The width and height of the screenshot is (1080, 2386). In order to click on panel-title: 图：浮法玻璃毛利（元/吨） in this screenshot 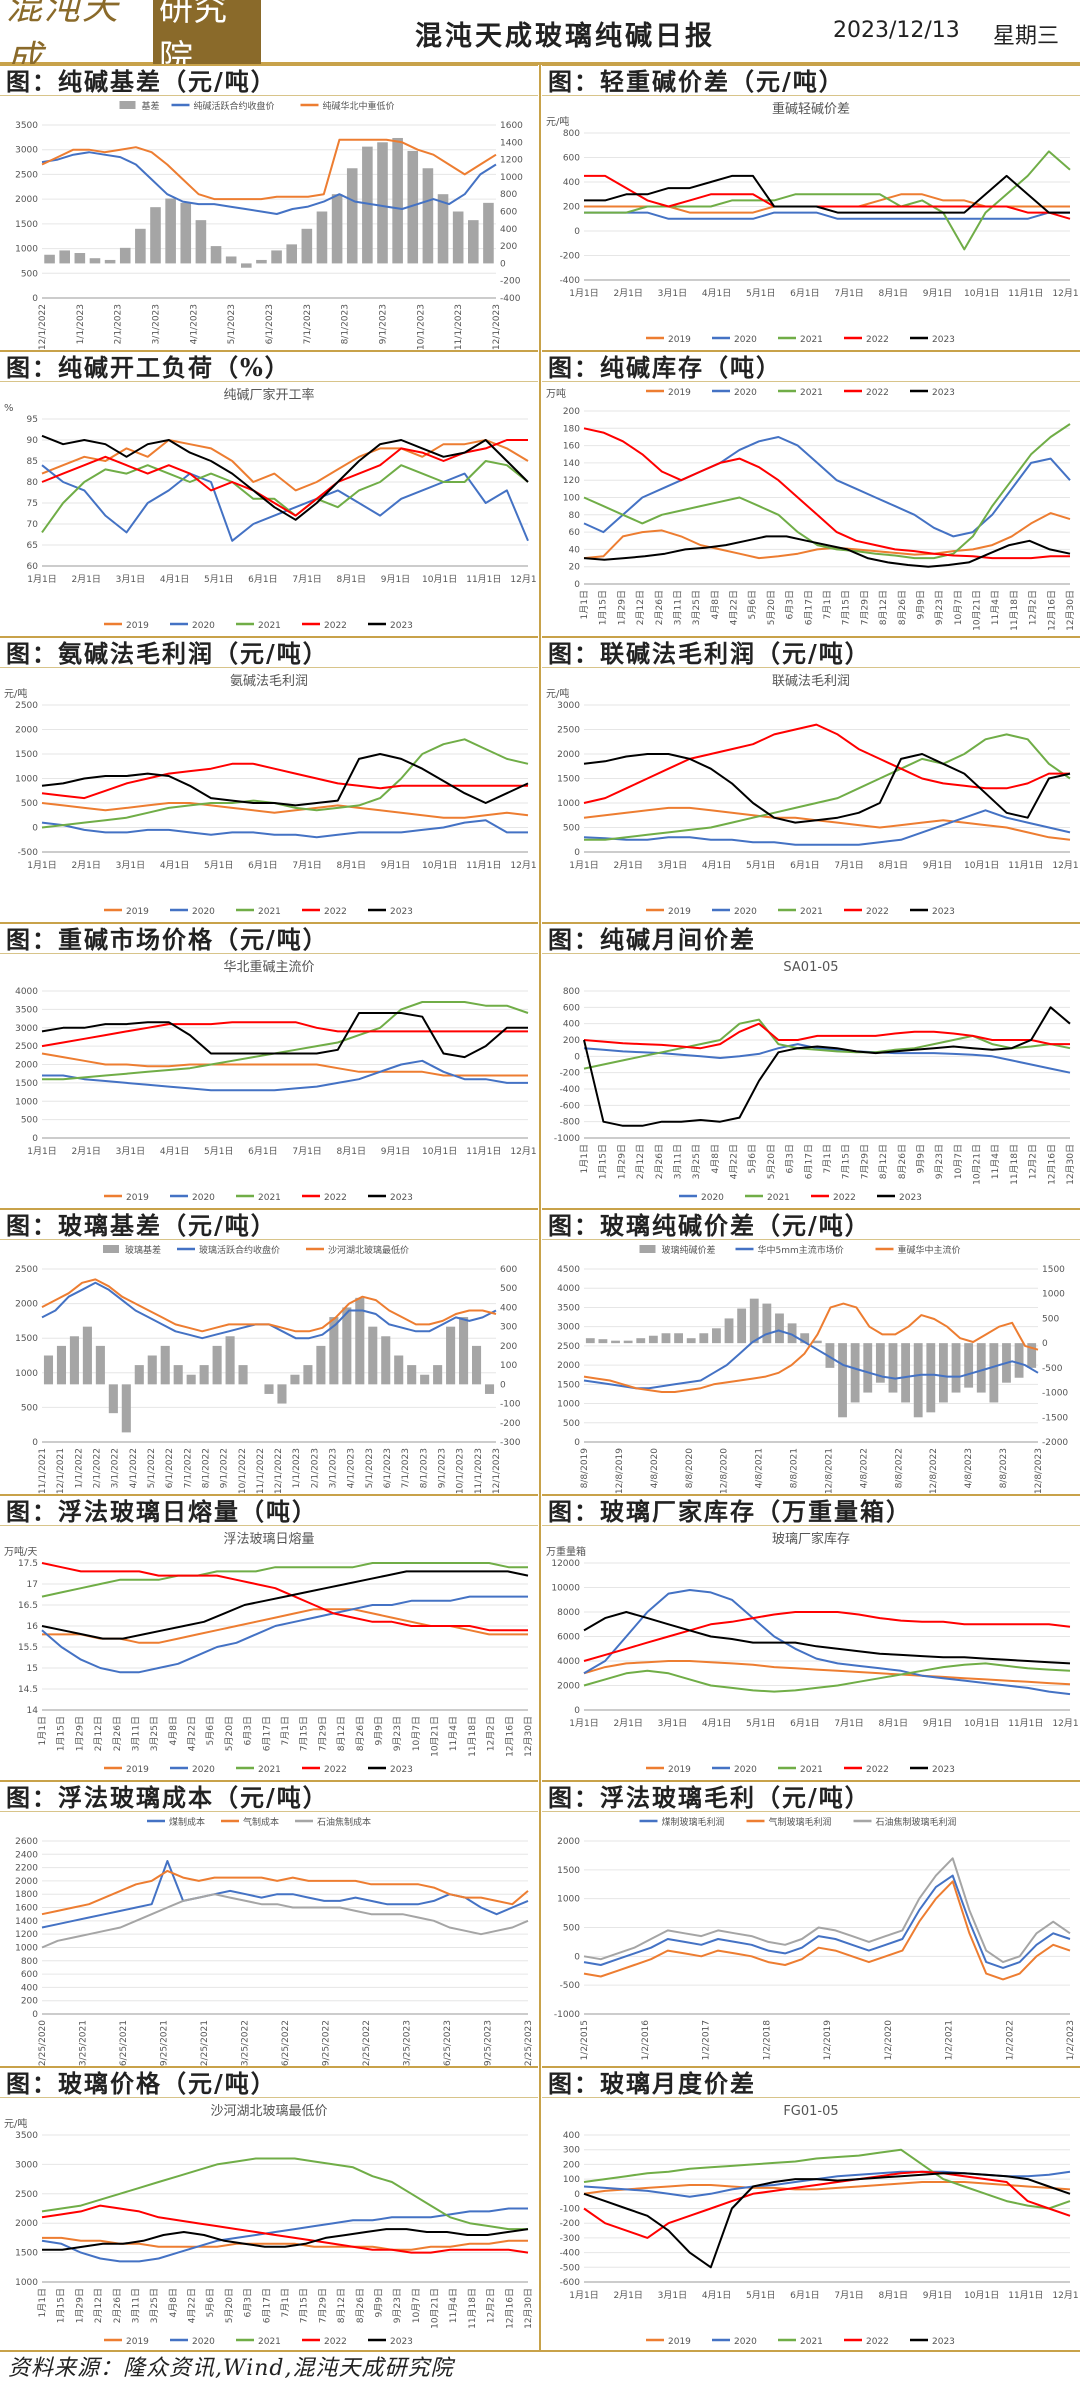, I will do `click(811, 1796)`.